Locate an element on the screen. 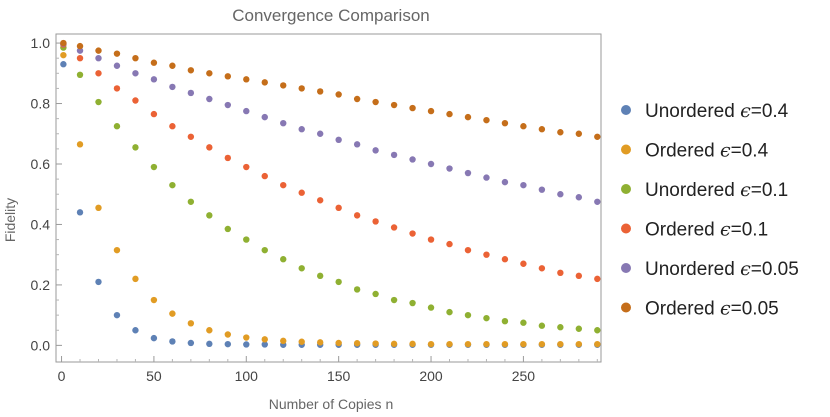 This screenshot has width=830, height=417. chart-title: Convergence Comparison is located at coordinates (331, 15).